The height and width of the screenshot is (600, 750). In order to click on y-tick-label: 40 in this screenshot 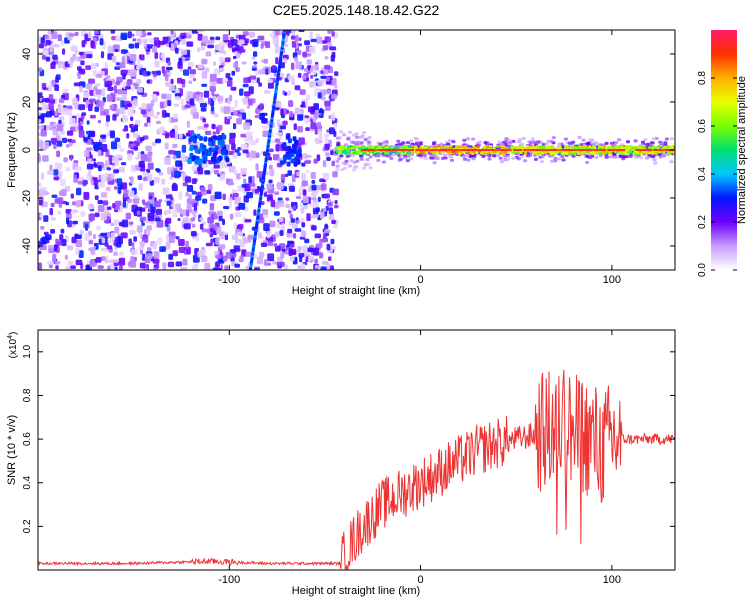, I will do `click(27, 54)`.